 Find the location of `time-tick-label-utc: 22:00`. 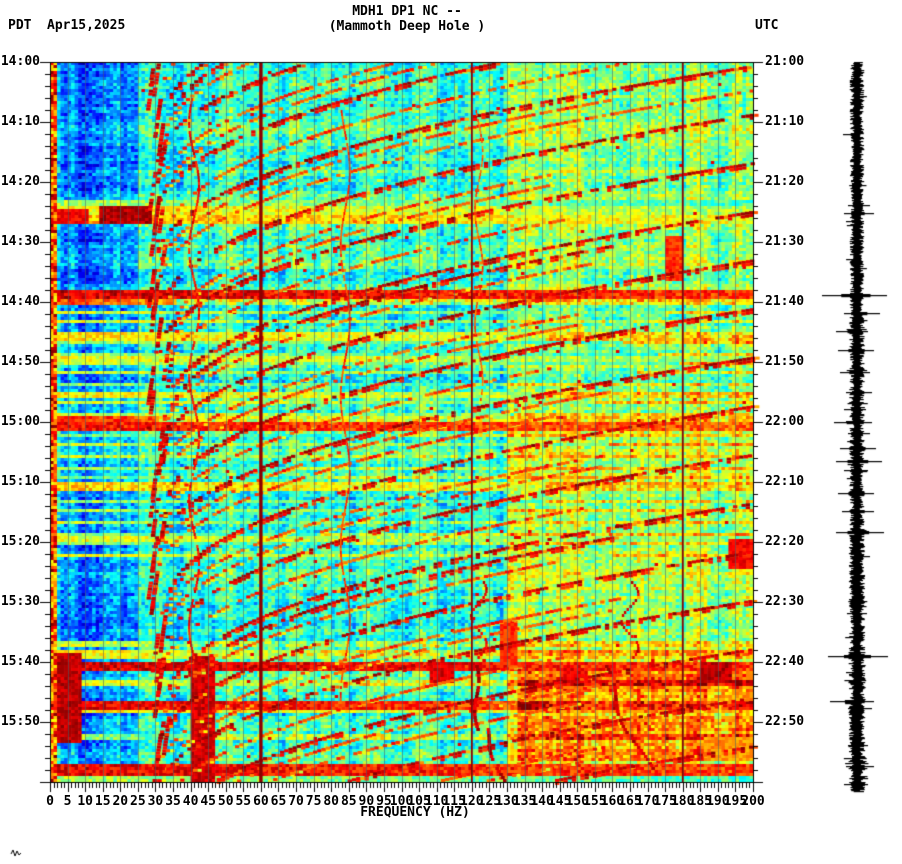

time-tick-label-utc: 22:00 is located at coordinates (785, 421).